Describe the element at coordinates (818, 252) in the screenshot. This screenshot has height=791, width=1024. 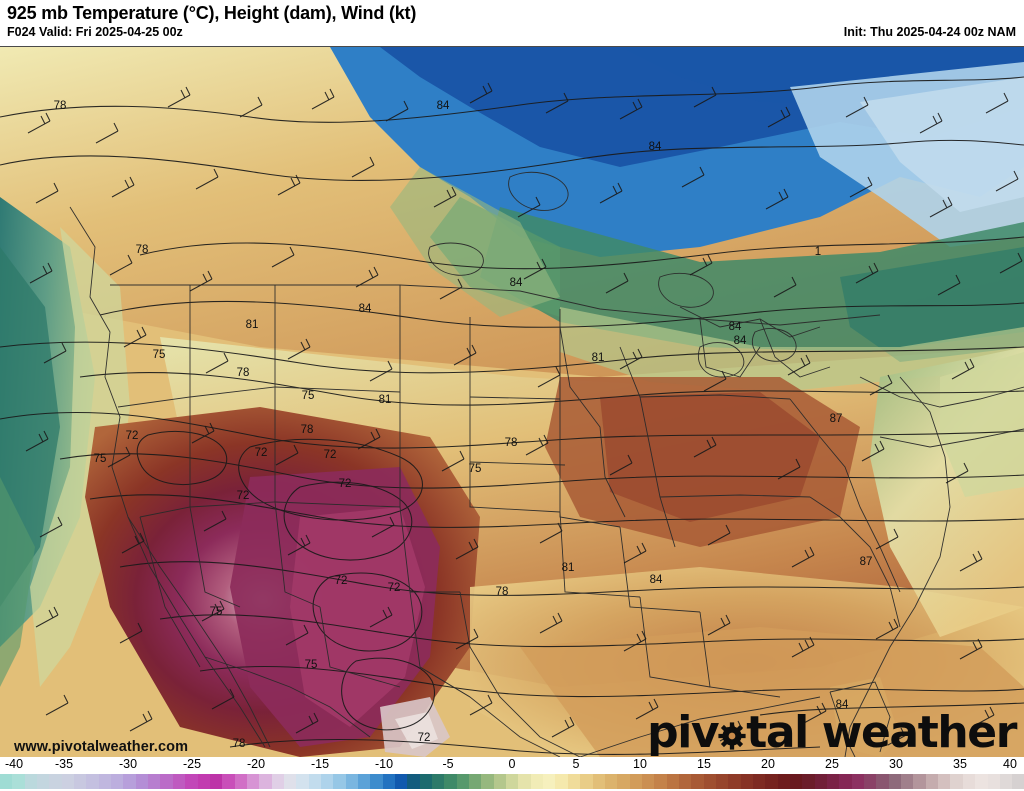
I see `height-contour-label: 1` at that location.